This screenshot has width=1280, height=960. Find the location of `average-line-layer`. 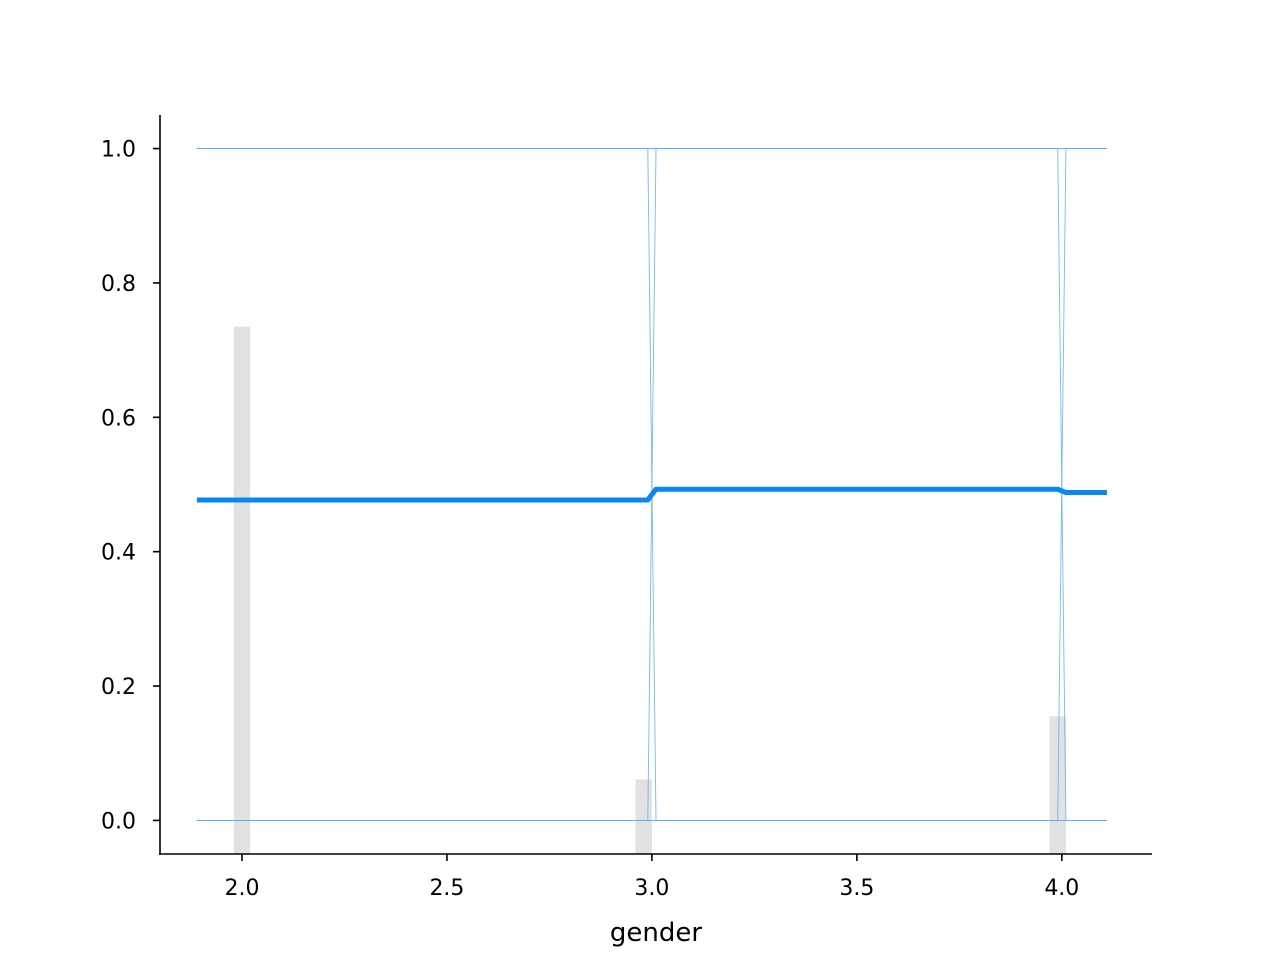

average-line-layer is located at coordinates (651, 494).